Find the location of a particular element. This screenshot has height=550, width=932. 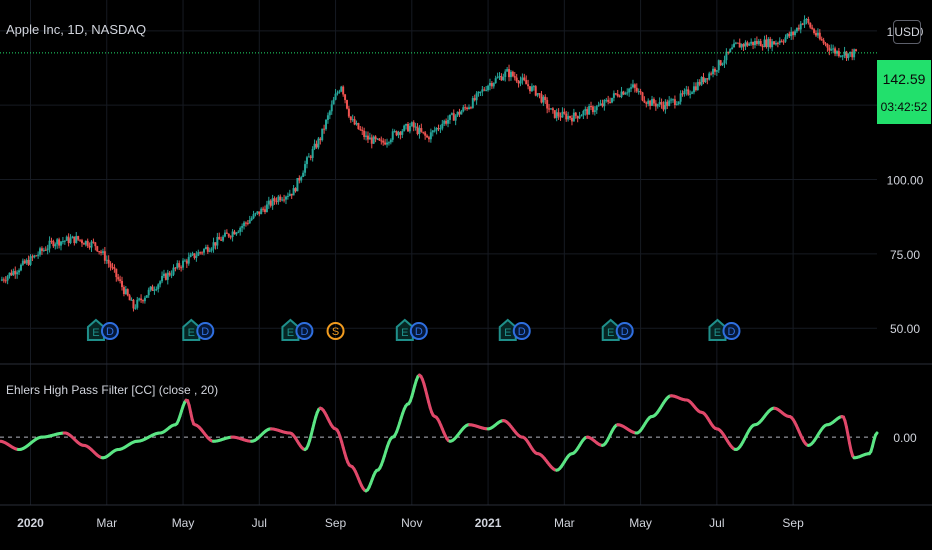

price-tick-label: 50.00 is located at coordinates (905, 329).